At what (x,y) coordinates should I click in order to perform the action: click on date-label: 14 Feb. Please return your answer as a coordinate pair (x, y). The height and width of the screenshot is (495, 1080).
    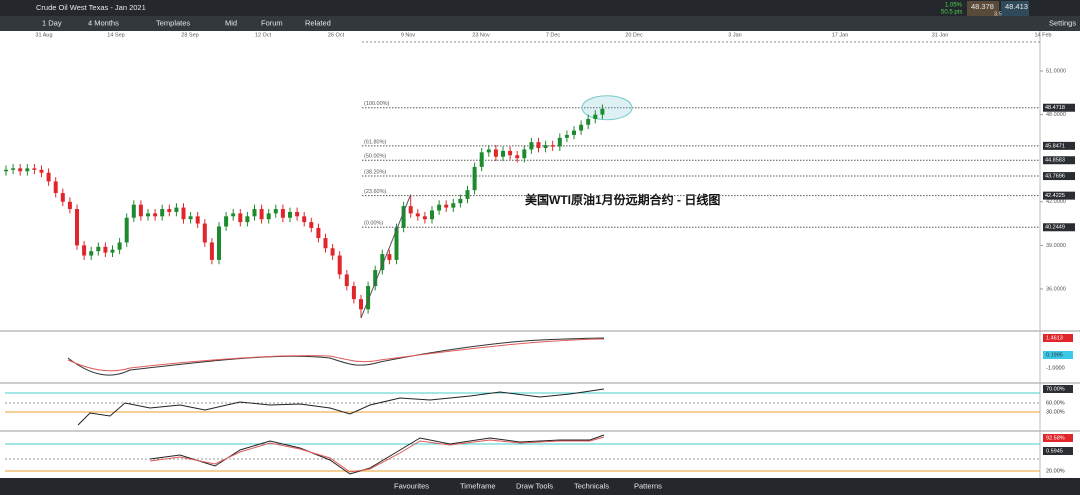
    Looking at the image, I should click on (1042, 35).